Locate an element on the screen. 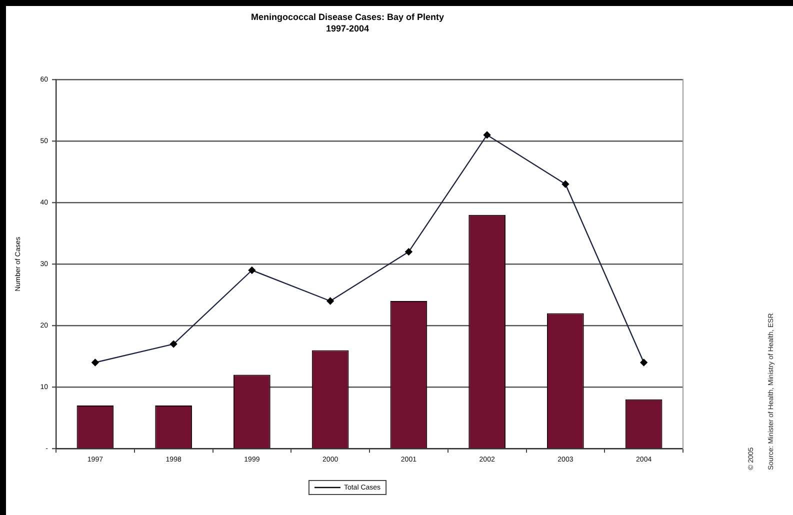  chart-subtitle: 1997-2004 is located at coordinates (348, 29).